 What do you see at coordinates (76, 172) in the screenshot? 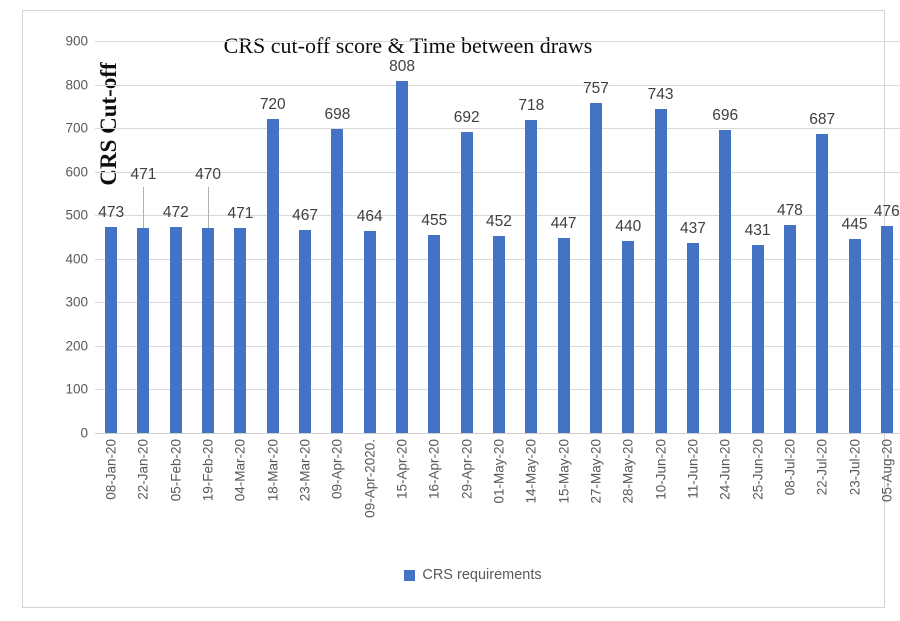
I see `y-axis-tick-label: 600` at bounding box center [76, 172].